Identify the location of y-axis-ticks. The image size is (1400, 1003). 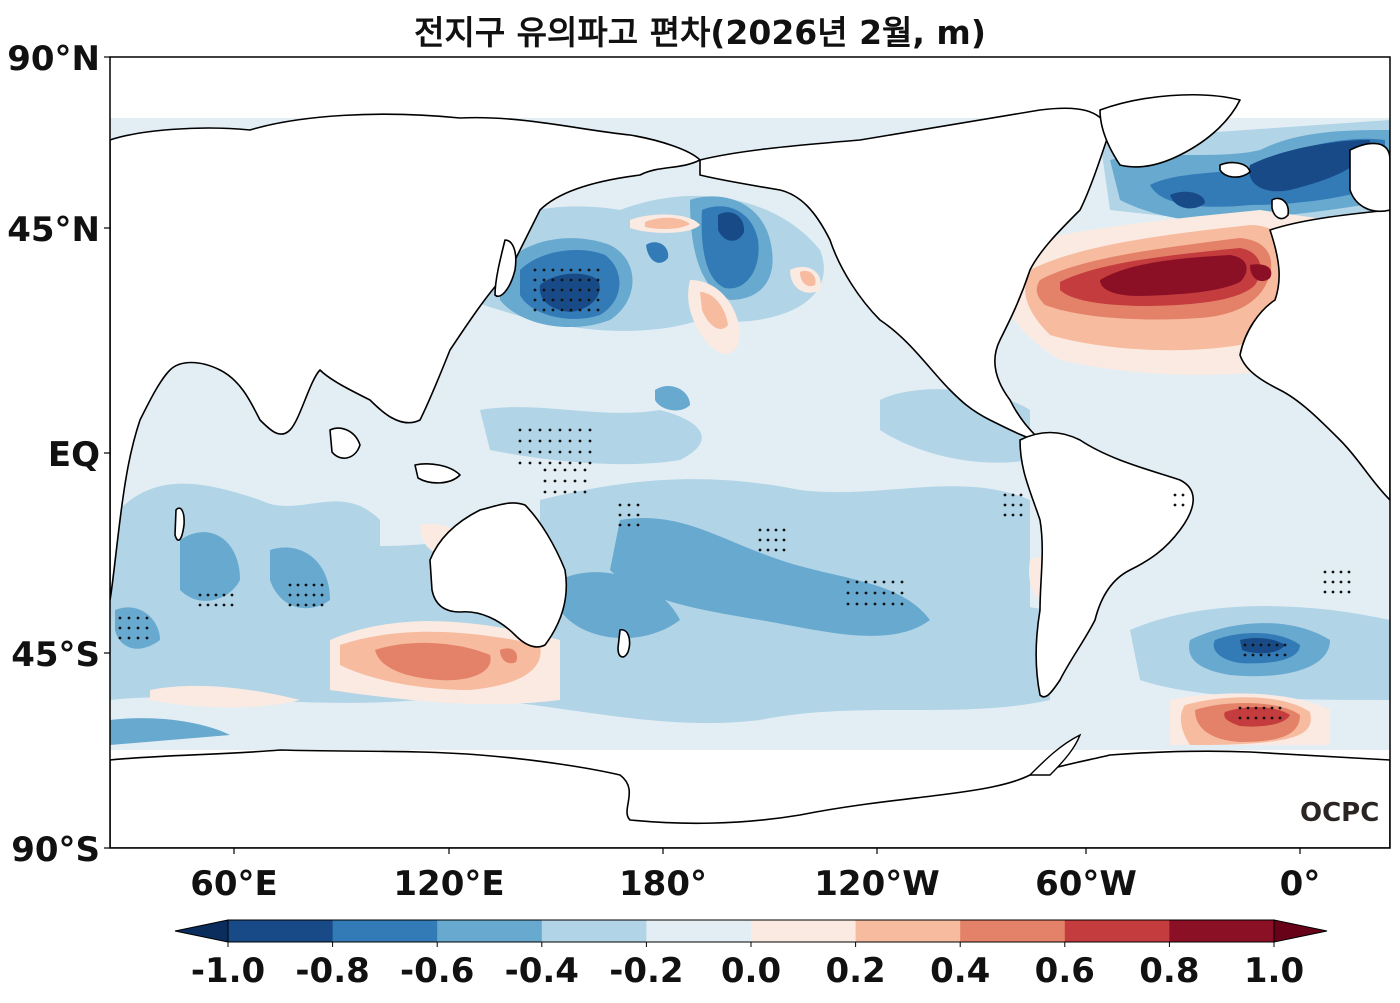
(107, 452).